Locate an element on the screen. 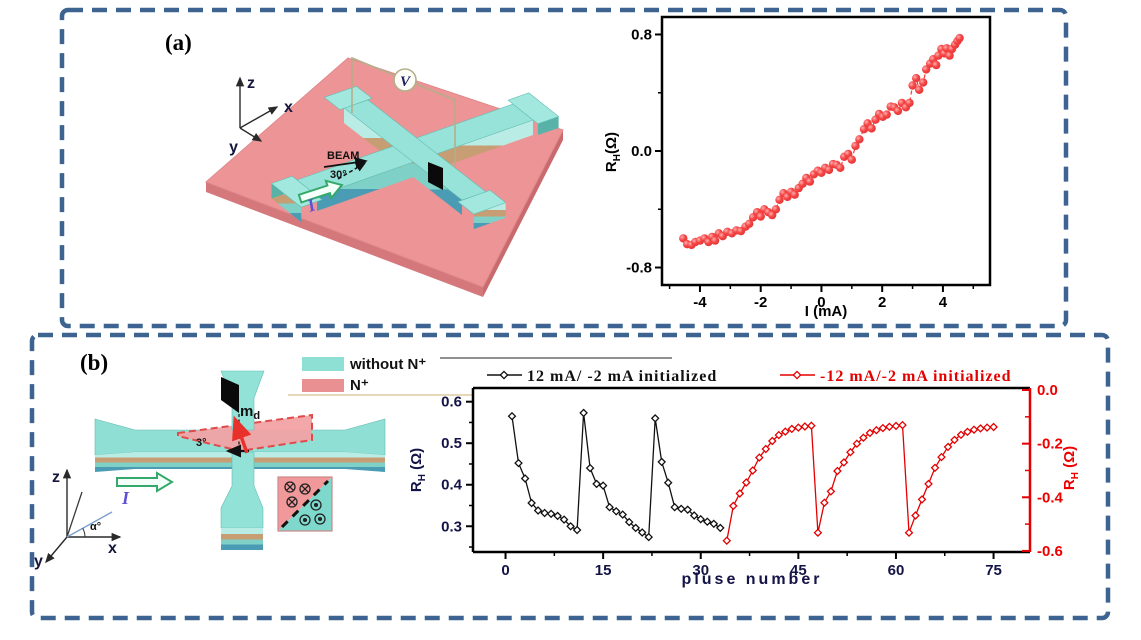  legend-swatch-n is located at coordinates (323, 385).